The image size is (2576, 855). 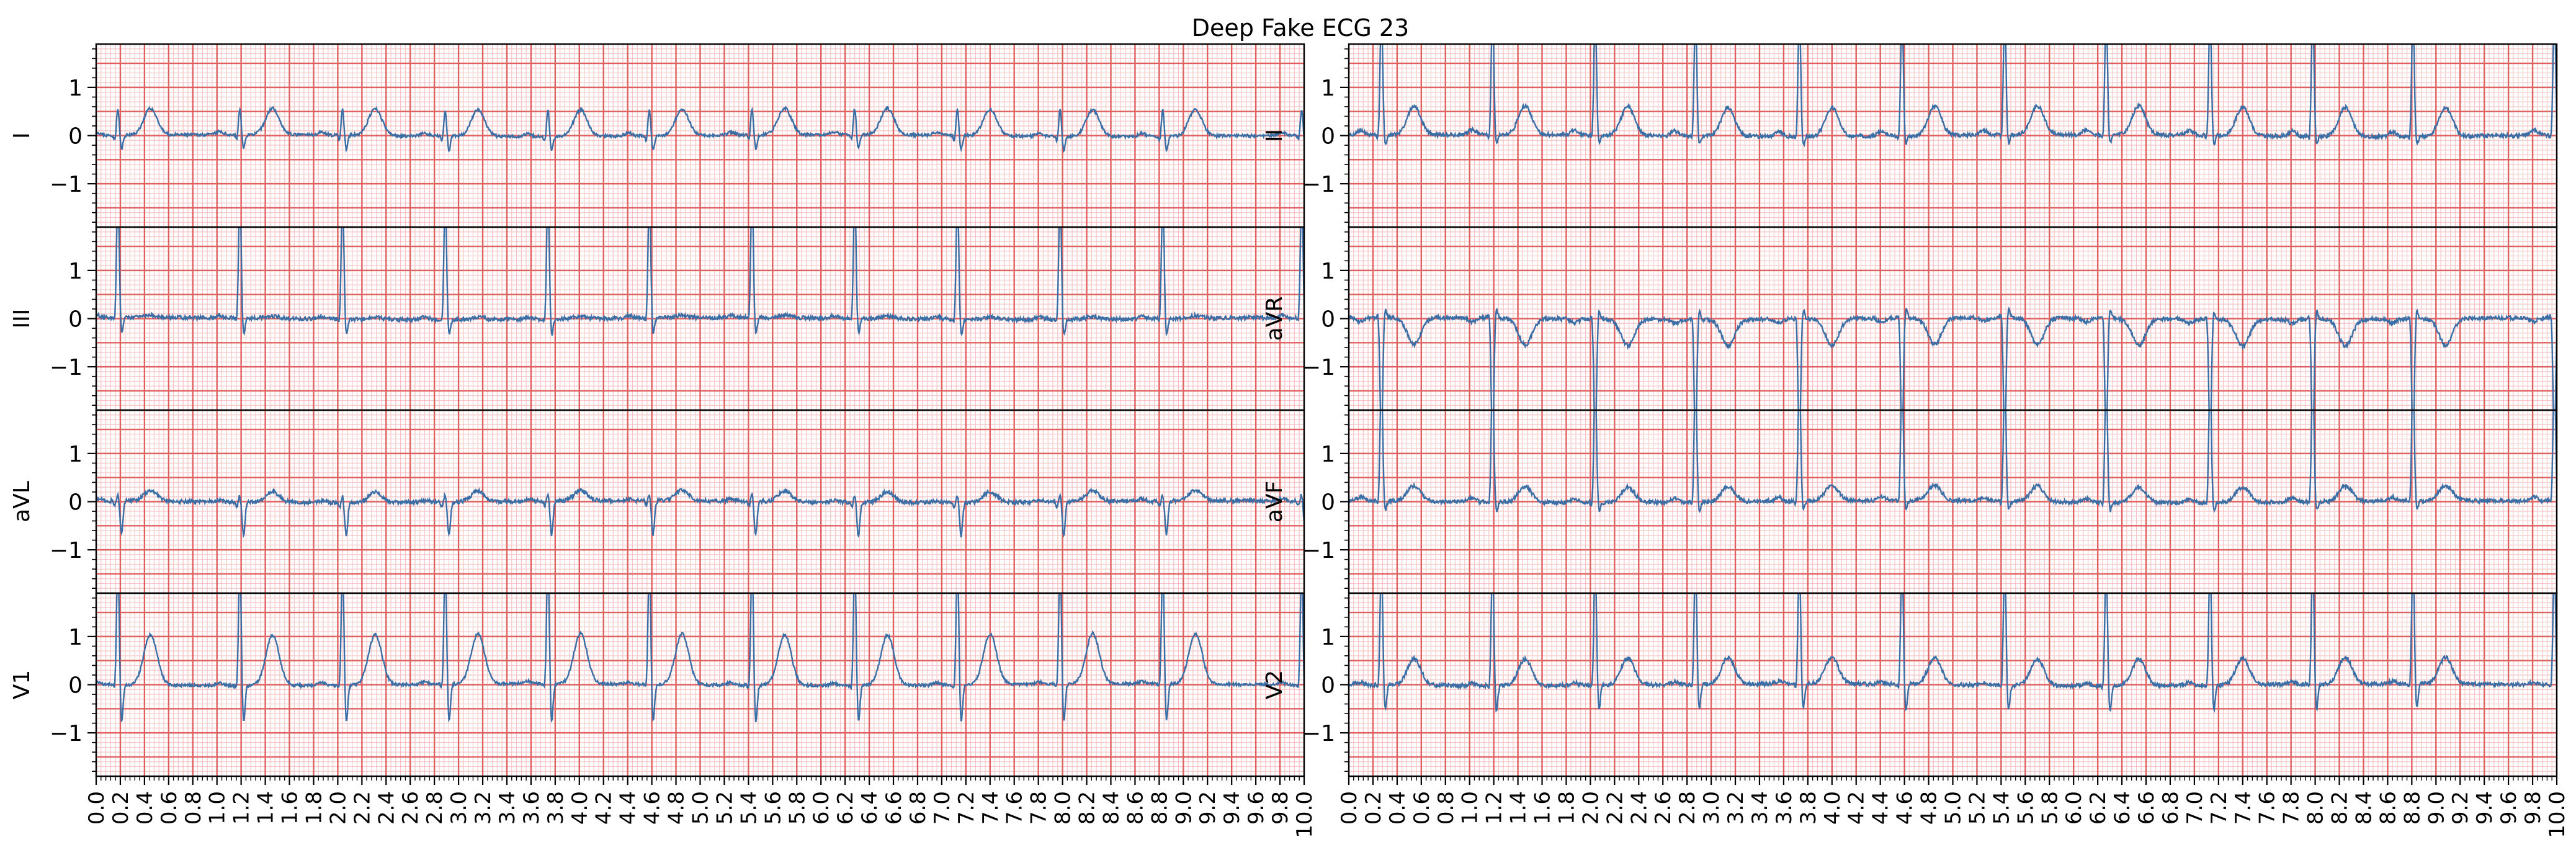 What do you see at coordinates (821, 808) in the screenshot?
I see `x-tick-label: 6.0` at bounding box center [821, 808].